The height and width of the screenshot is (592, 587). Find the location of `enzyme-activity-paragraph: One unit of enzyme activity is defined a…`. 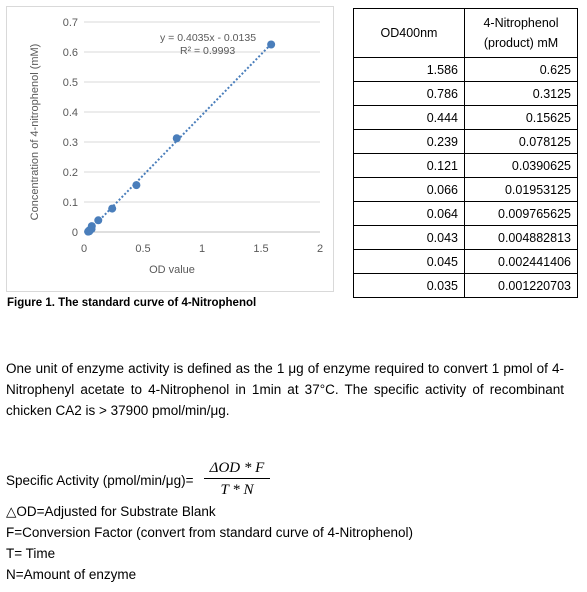

enzyme-activity-paragraph: One unit of enzyme activity is defined a… is located at coordinates (285, 389).